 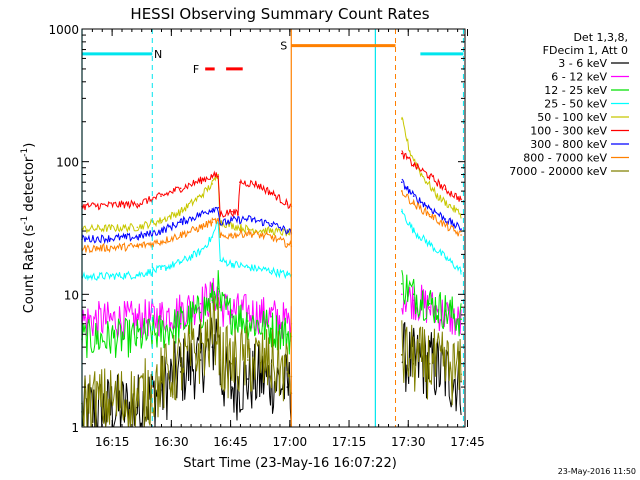 What do you see at coordinates (25, 220) in the screenshot?
I see `y-axis-label-part: -1` at bounding box center [25, 220].